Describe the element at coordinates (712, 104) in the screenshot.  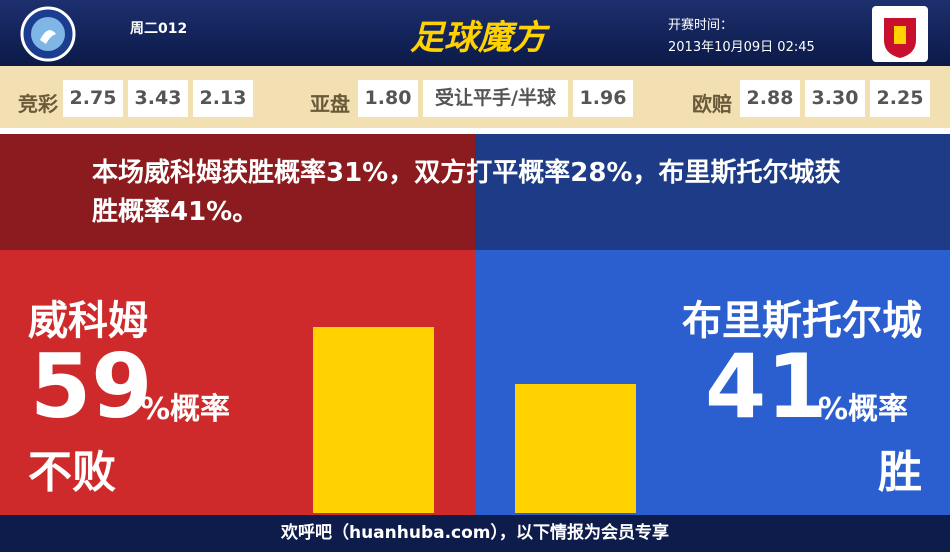
I see `odds-label: 欧赔` at that location.